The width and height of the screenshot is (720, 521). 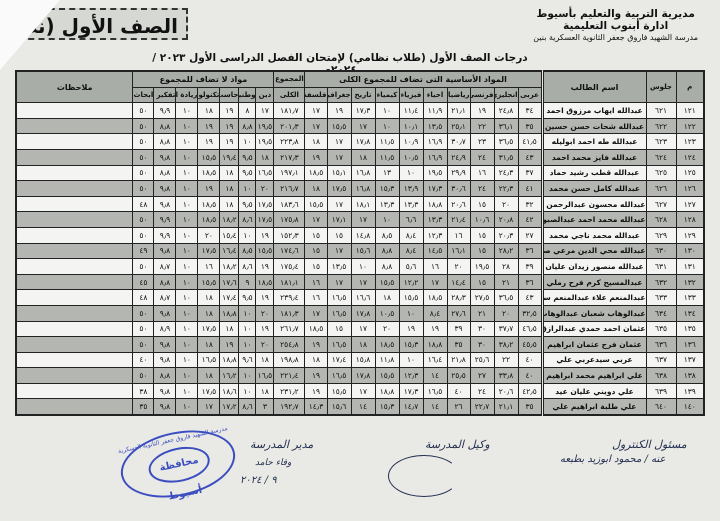 I want to click on cell-philosophy: ١٦, so click(x=316, y=297).